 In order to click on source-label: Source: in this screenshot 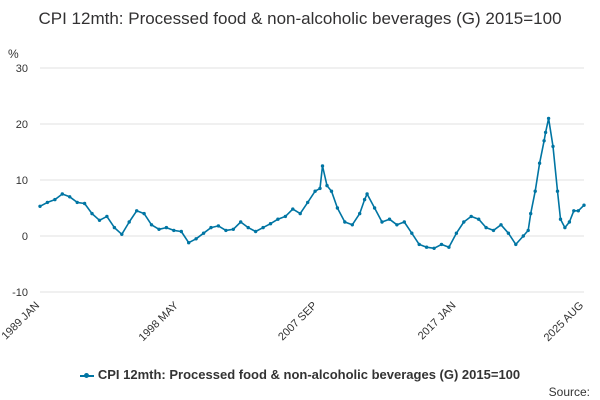, I will do `click(569, 392)`.